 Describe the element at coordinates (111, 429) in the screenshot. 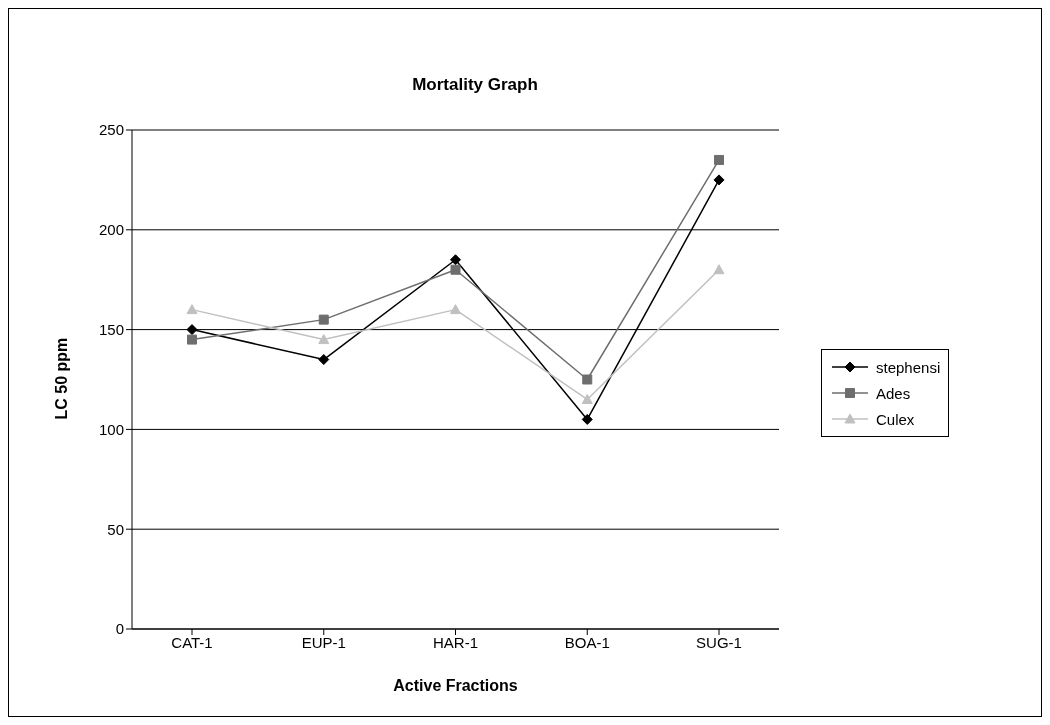

I see `y-tick-label: 100` at that location.